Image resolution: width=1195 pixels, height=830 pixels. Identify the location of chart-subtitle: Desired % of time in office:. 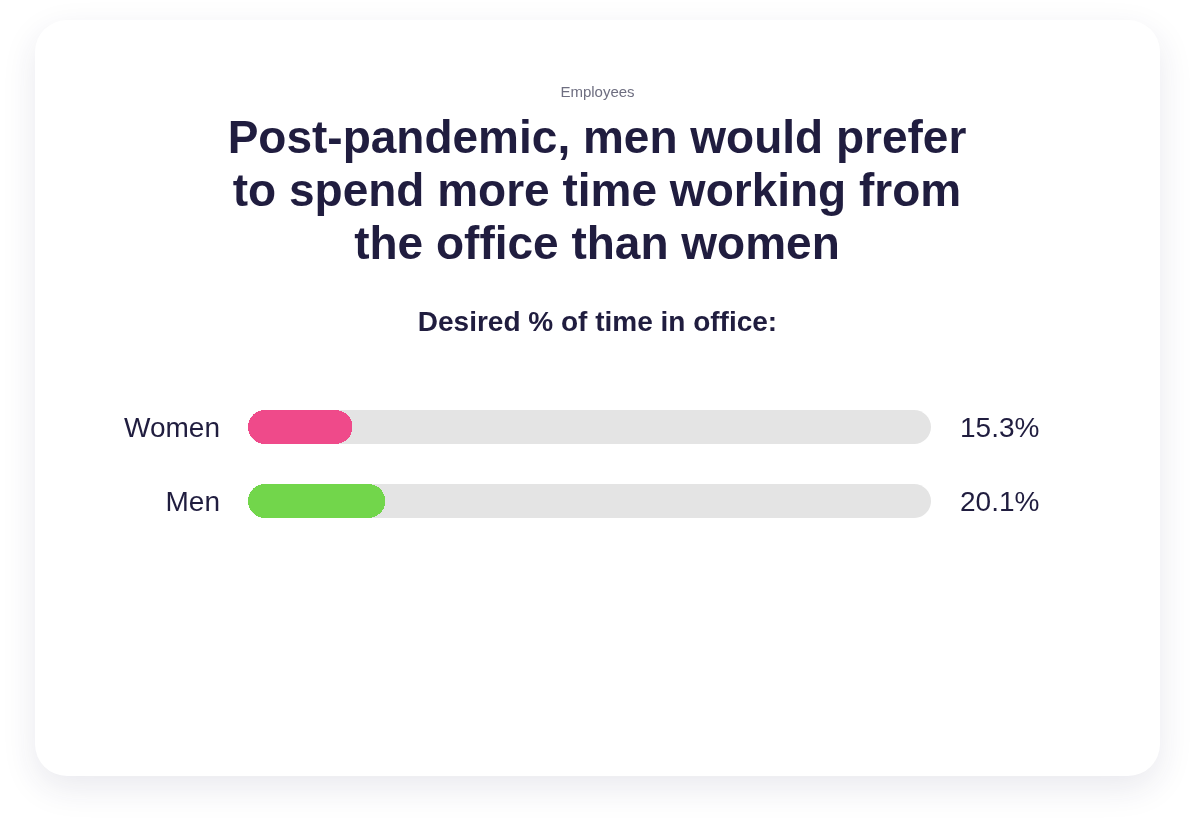
(597, 322).